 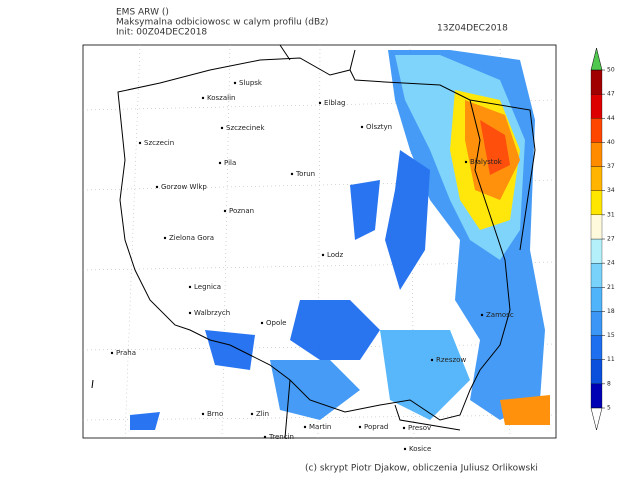 I want to click on city-label: Kosice, so click(x=420, y=449).